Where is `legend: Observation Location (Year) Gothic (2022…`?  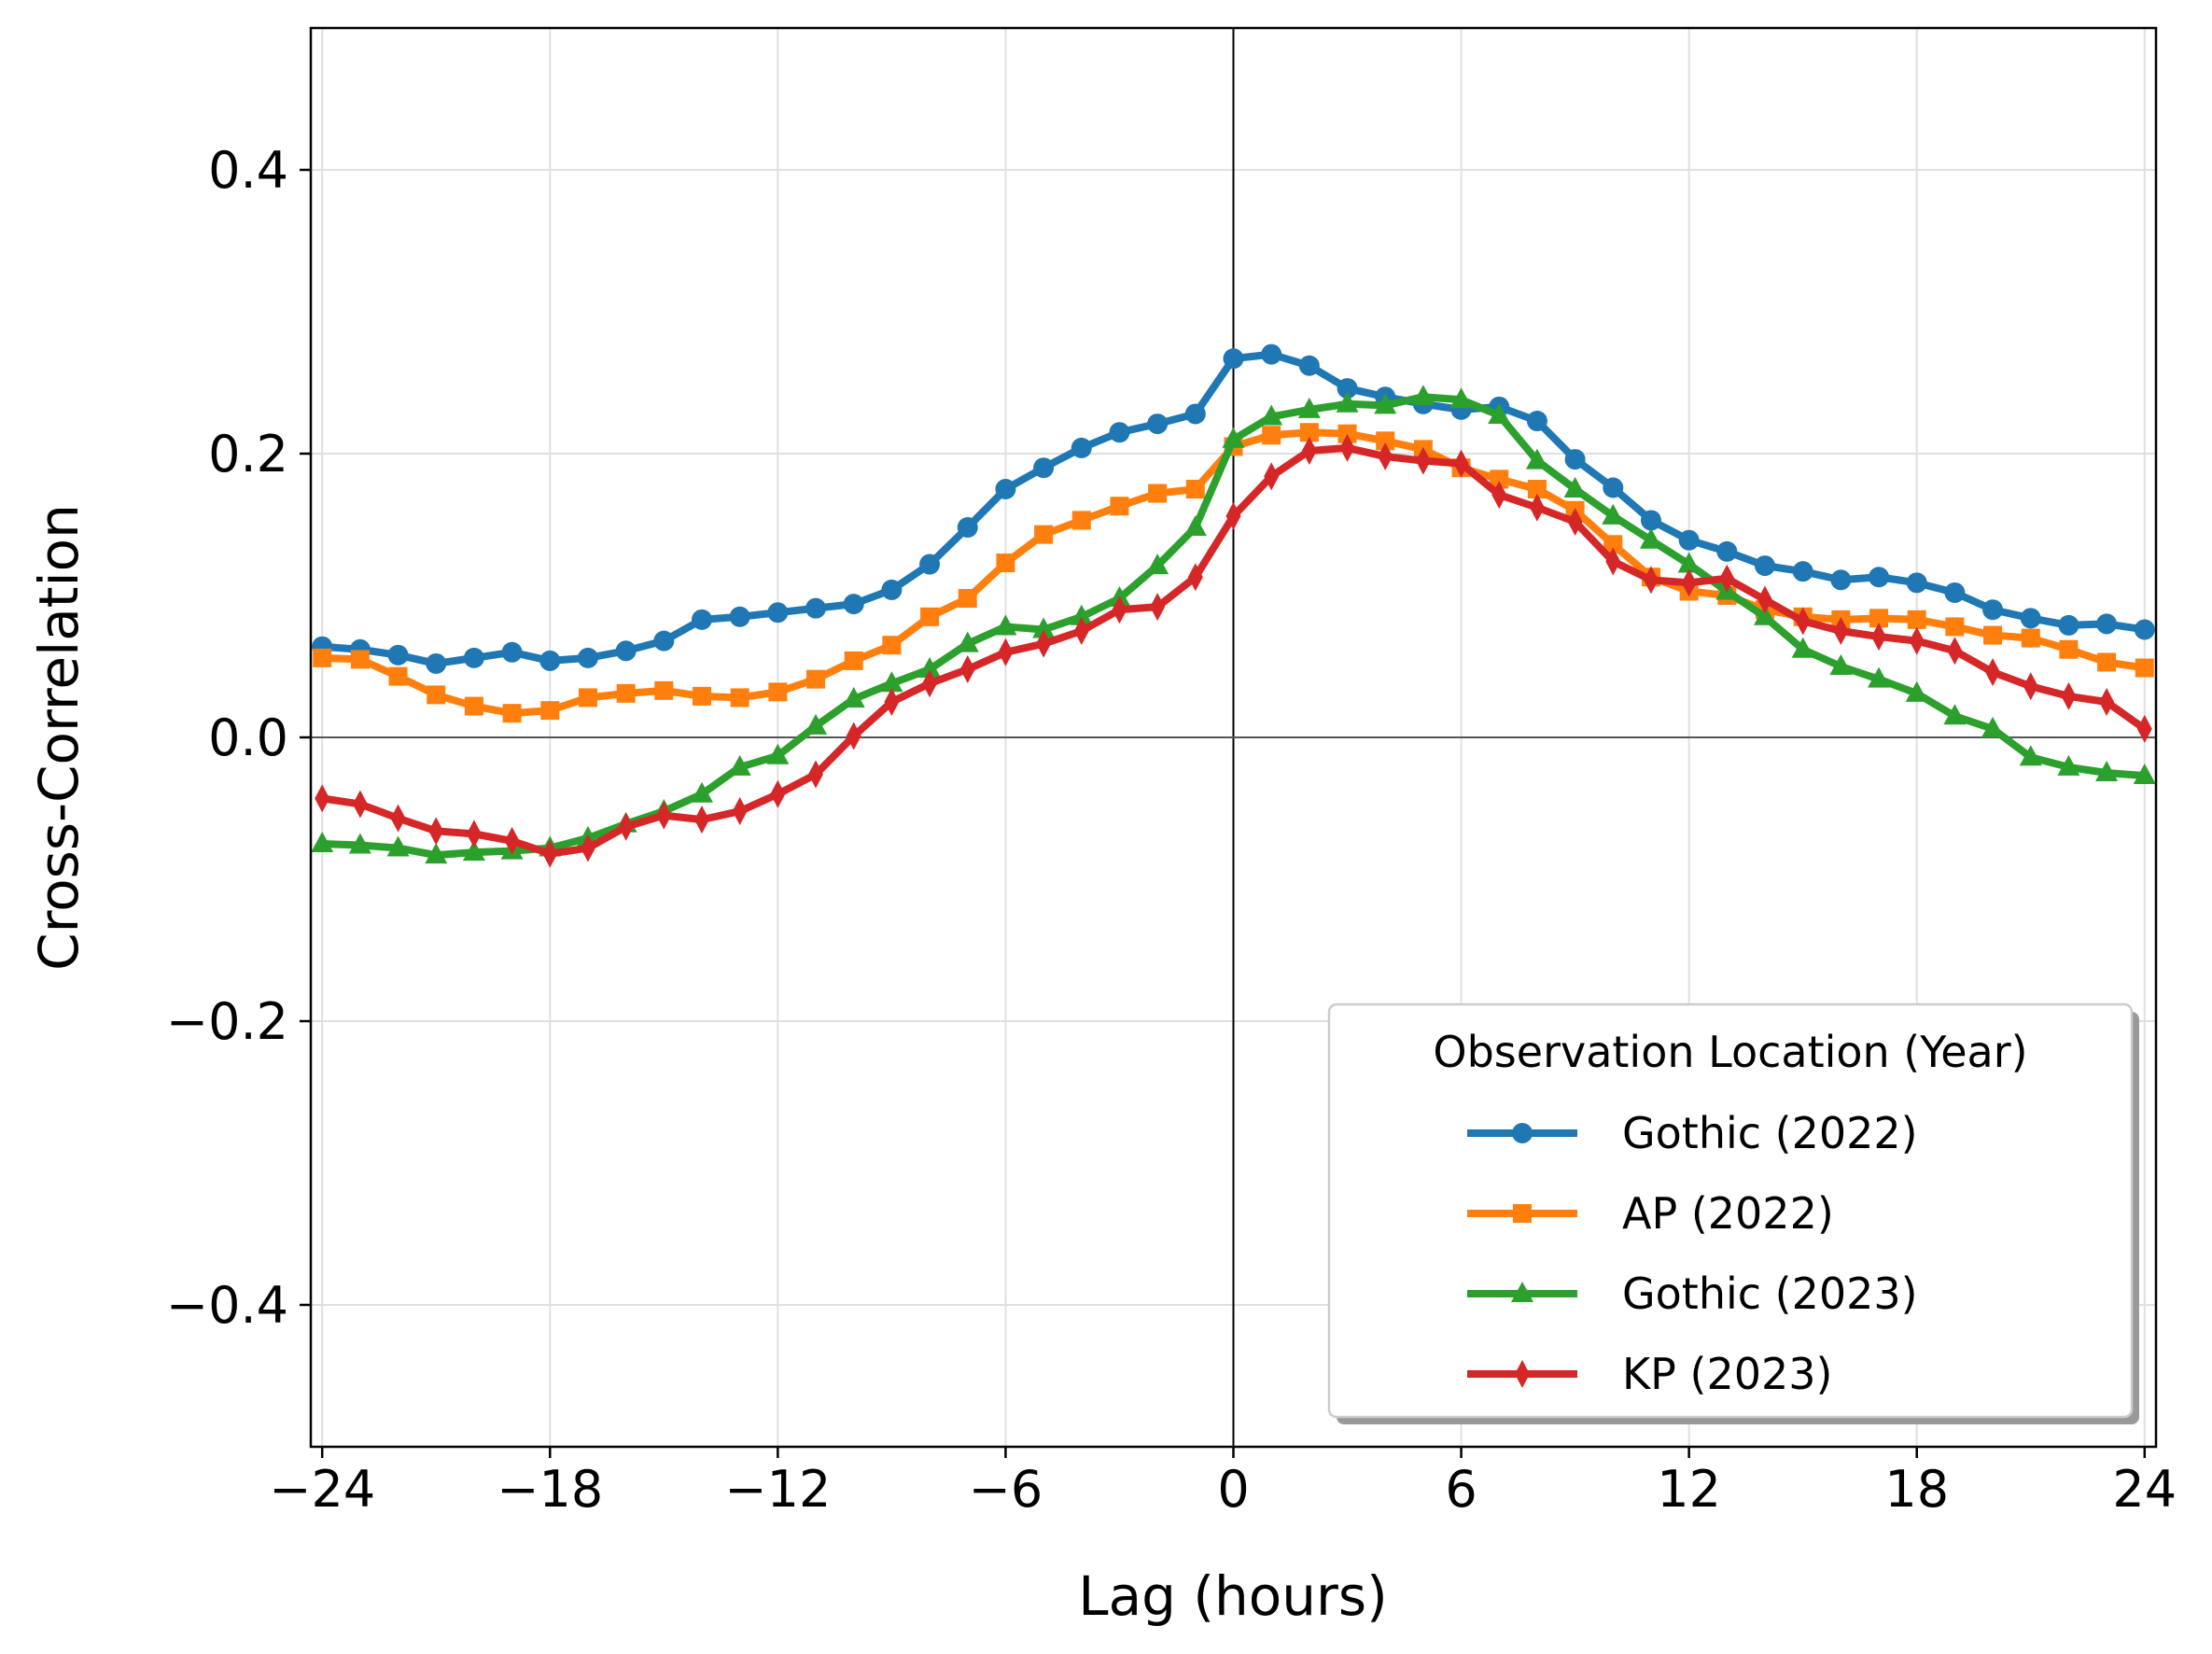 legend: Observation Location (Year) Gothic (2022… is located at coordinates (1733, 1213).